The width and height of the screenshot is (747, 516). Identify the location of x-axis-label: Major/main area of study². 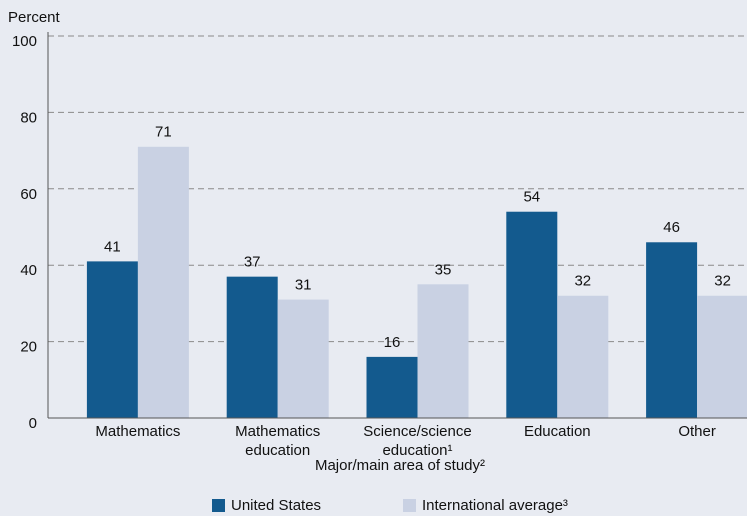
(400, 465).